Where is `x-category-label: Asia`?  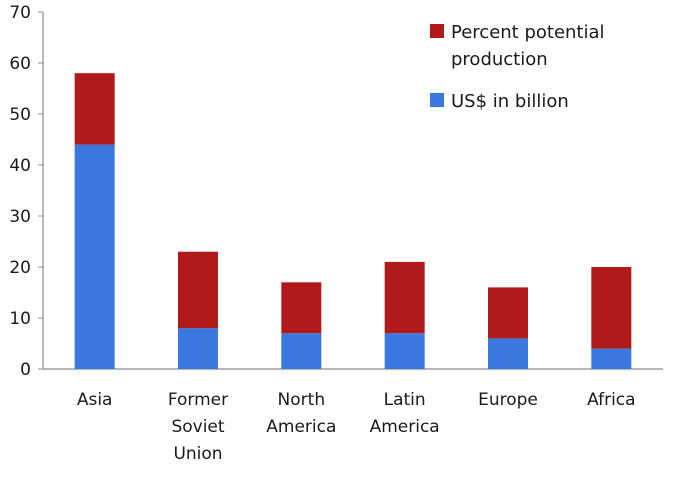 x-category-label: Asia is located at coordinates (95, 400).